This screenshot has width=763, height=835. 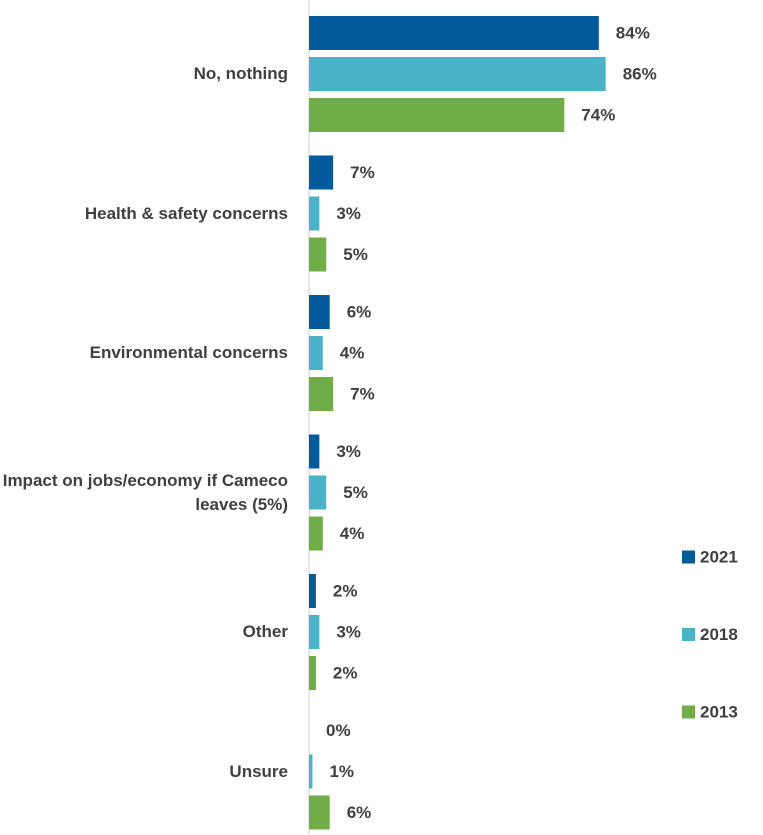 I want to click on value-label: 84%, so click(x=633, y=32).